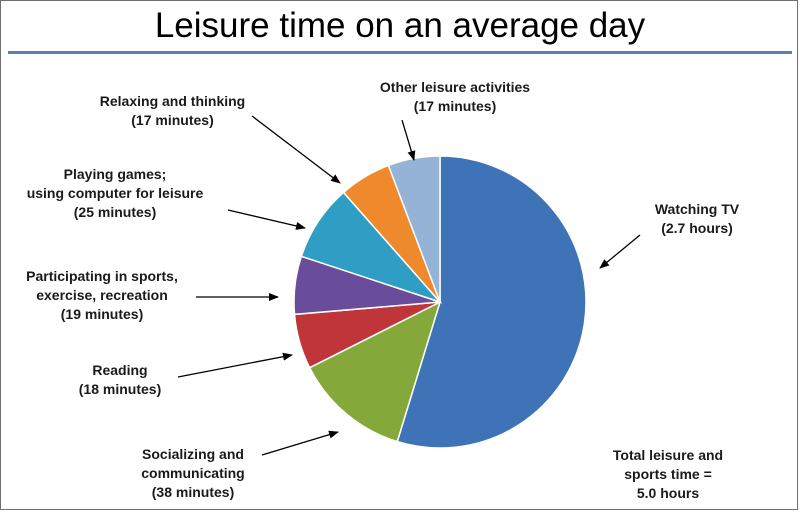  I want to click on pie-slice-socializing-and-communicating, so click(375, 371).